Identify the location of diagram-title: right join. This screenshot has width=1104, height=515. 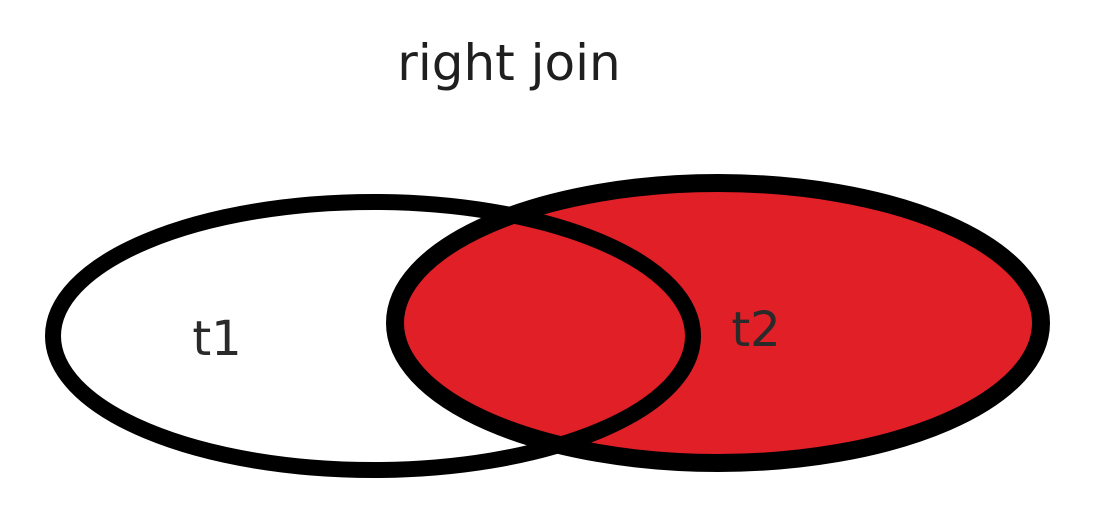
(508, 63).